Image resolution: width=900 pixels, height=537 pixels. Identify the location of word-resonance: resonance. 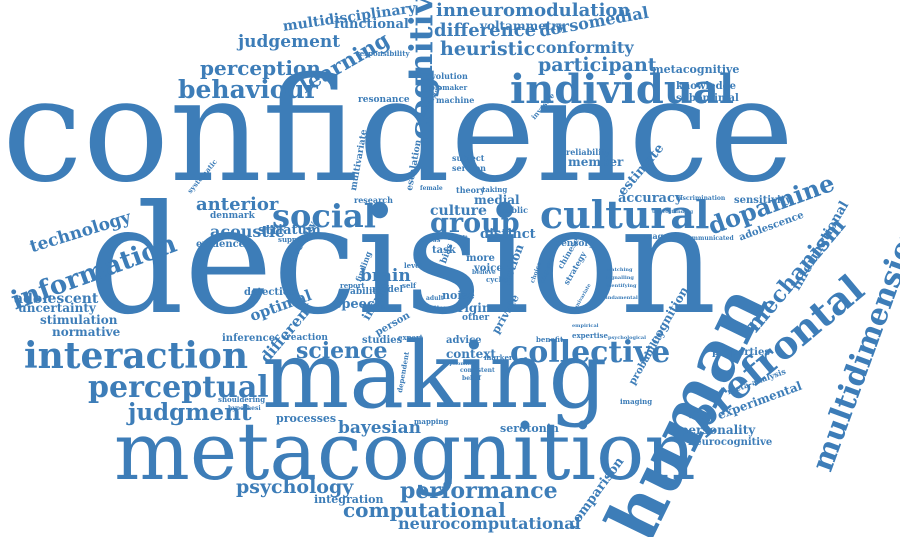
(384, 100).